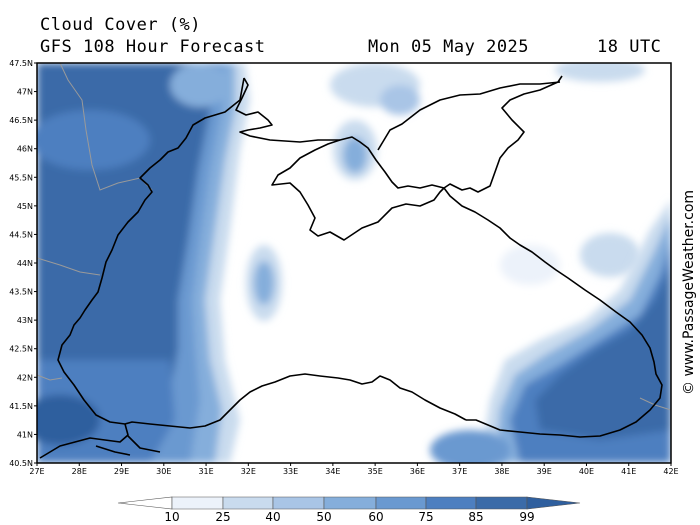 This screenshot has height=525, width=700. Describe the element at coordinates (628, 471) in the screenshot. I see `lon-tick-label: 41E` at that location.